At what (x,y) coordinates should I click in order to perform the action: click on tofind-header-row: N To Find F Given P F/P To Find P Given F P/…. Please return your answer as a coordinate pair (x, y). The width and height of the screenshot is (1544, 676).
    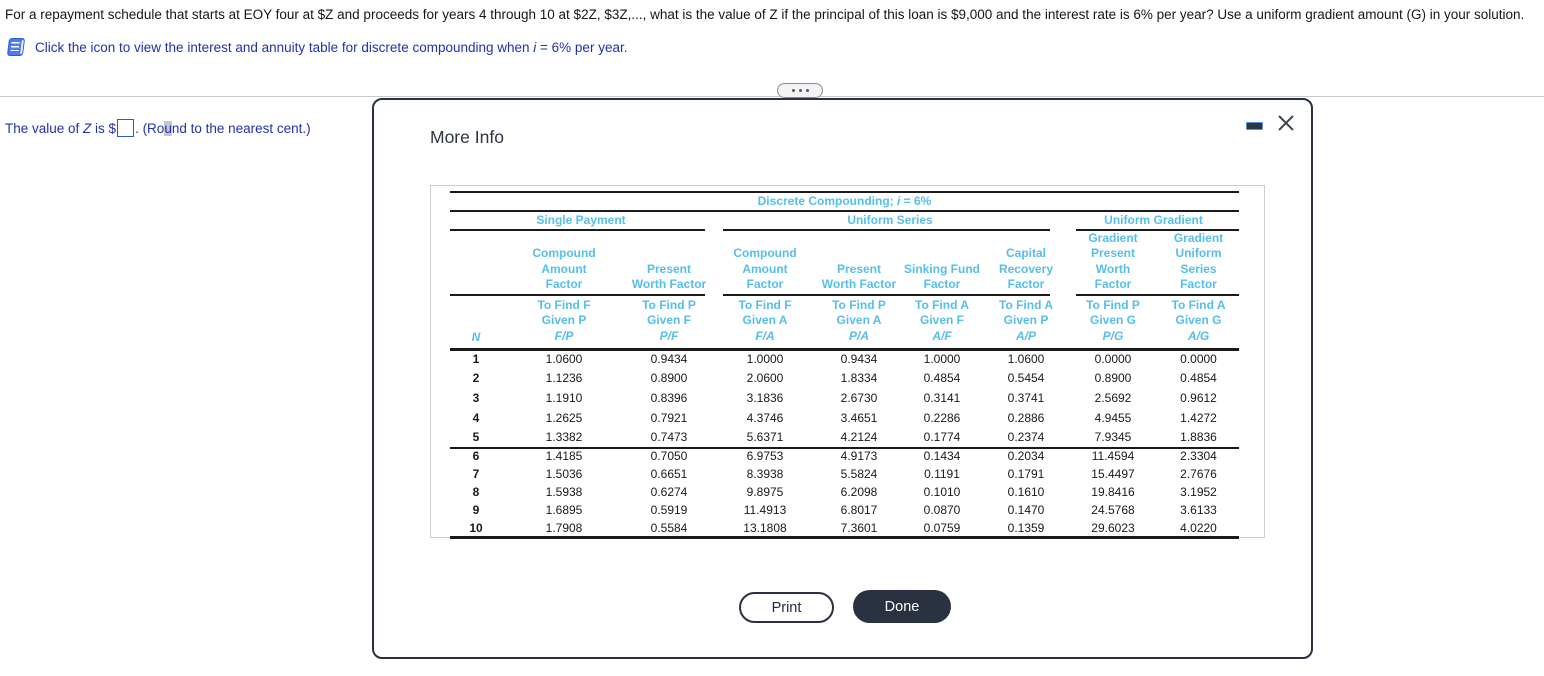
    Looking at the image, I should click on (844, 320).